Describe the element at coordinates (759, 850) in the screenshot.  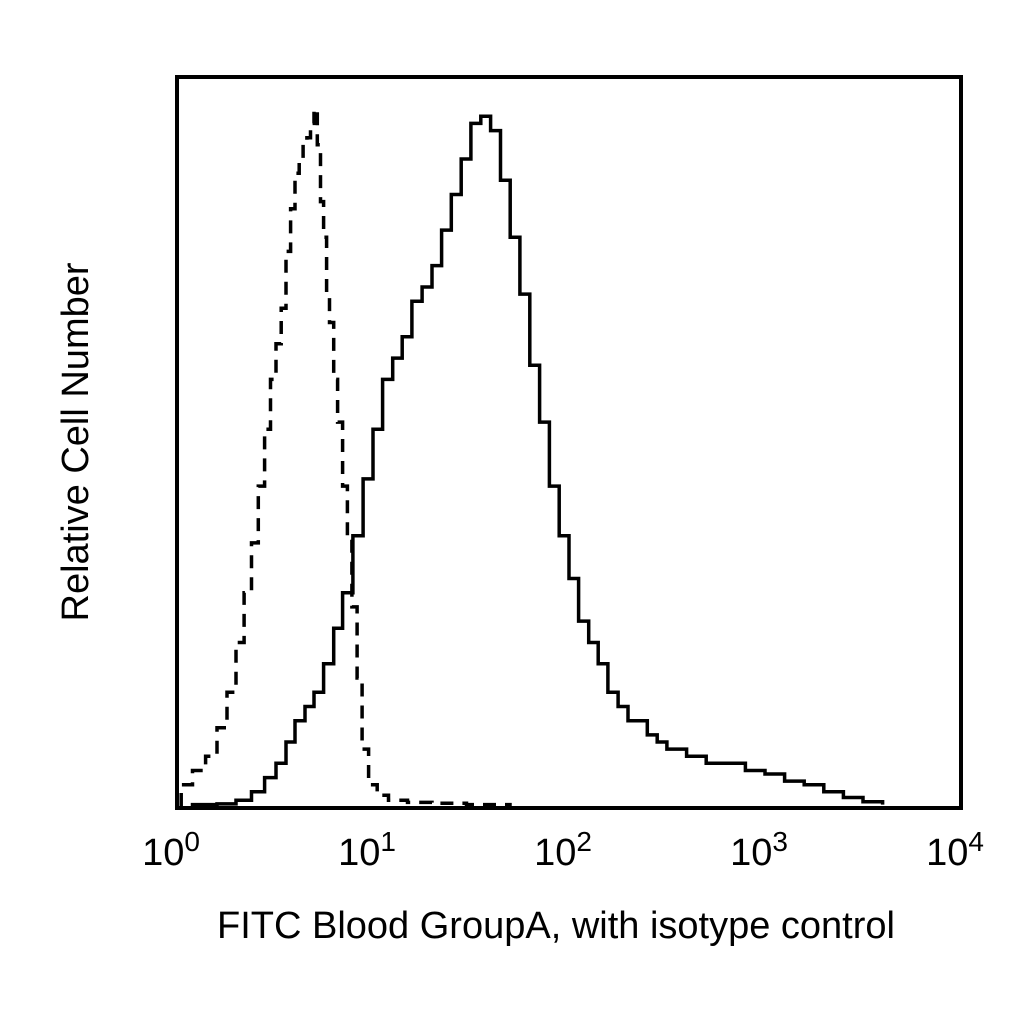
I see `x-tick-label: 10³` at that location.